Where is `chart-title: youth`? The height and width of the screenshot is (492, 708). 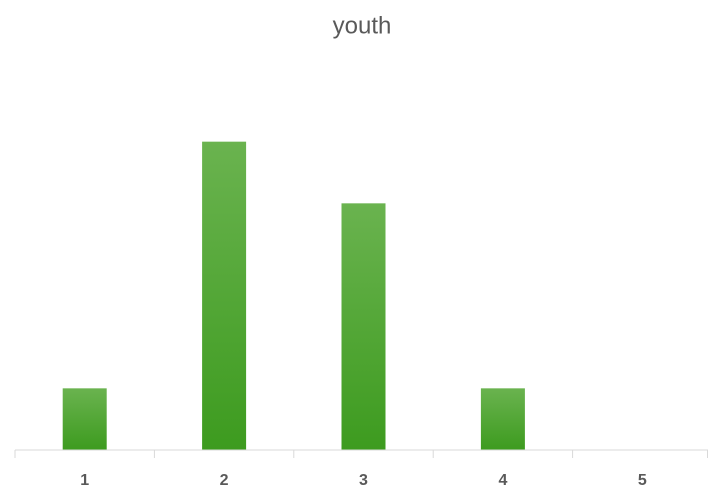 chart-title: youth is located at coordinates (362, 25).